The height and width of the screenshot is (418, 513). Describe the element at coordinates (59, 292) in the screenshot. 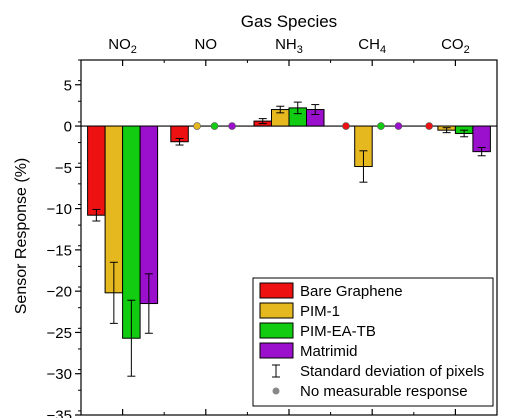

I see `y-tick-label: −20` at that location.